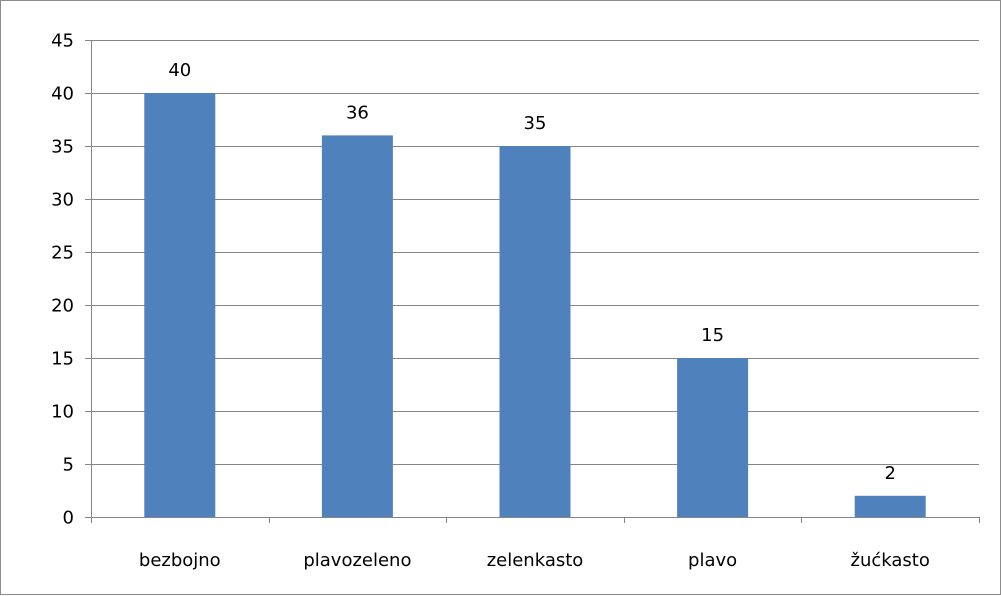  What do you see at coordinates (62, 359) in the screenshot?
I see `y-tick-label: 15` at bounding box center [62, 359].